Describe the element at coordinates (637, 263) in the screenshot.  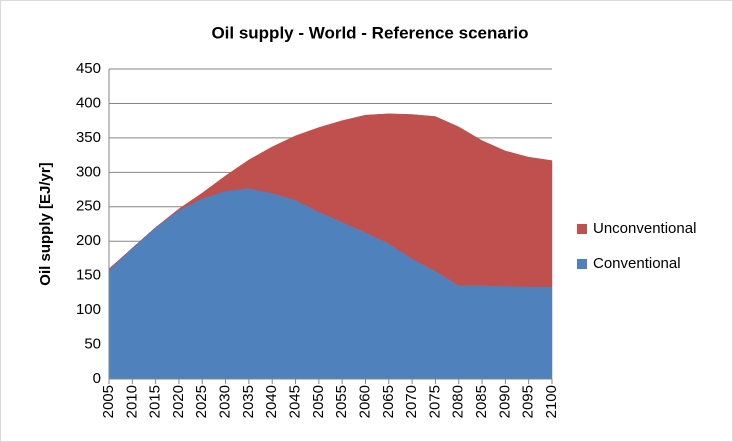
I see `legend-label: Conventional` at that location.